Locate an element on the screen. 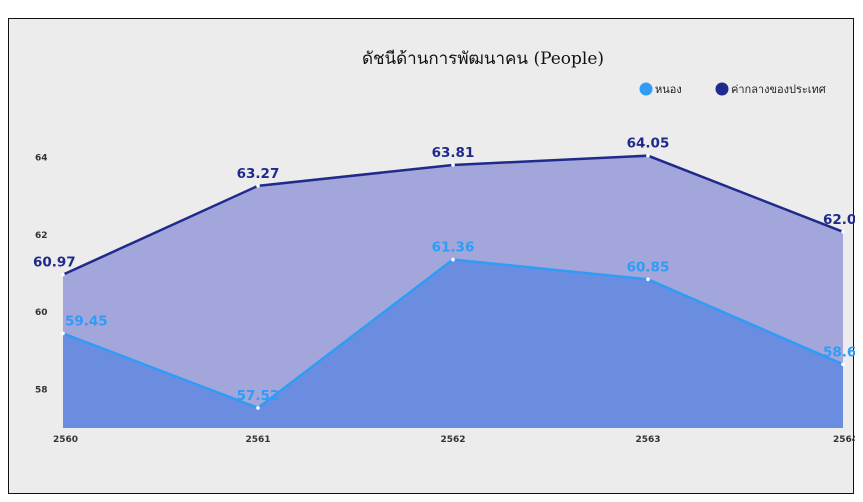  y-axis-ticks: 58 60 62 64 is located at coordinates (41, 275).